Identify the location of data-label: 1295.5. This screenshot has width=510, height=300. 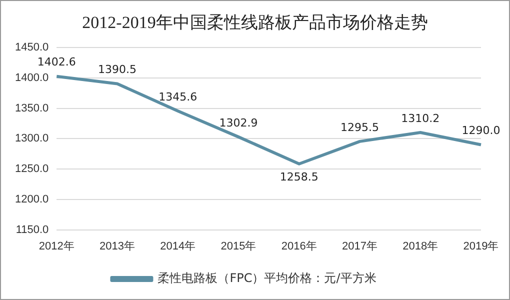
(360, 127).